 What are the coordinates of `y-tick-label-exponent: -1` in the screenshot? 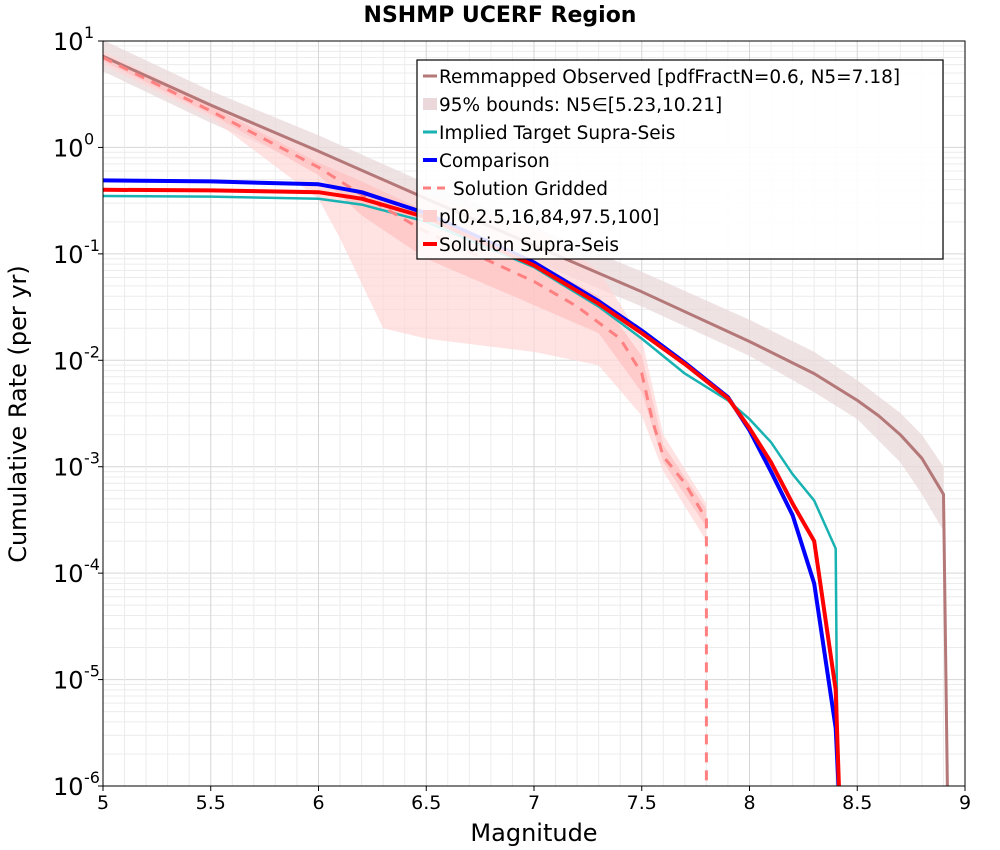 It's located at (92, 245).